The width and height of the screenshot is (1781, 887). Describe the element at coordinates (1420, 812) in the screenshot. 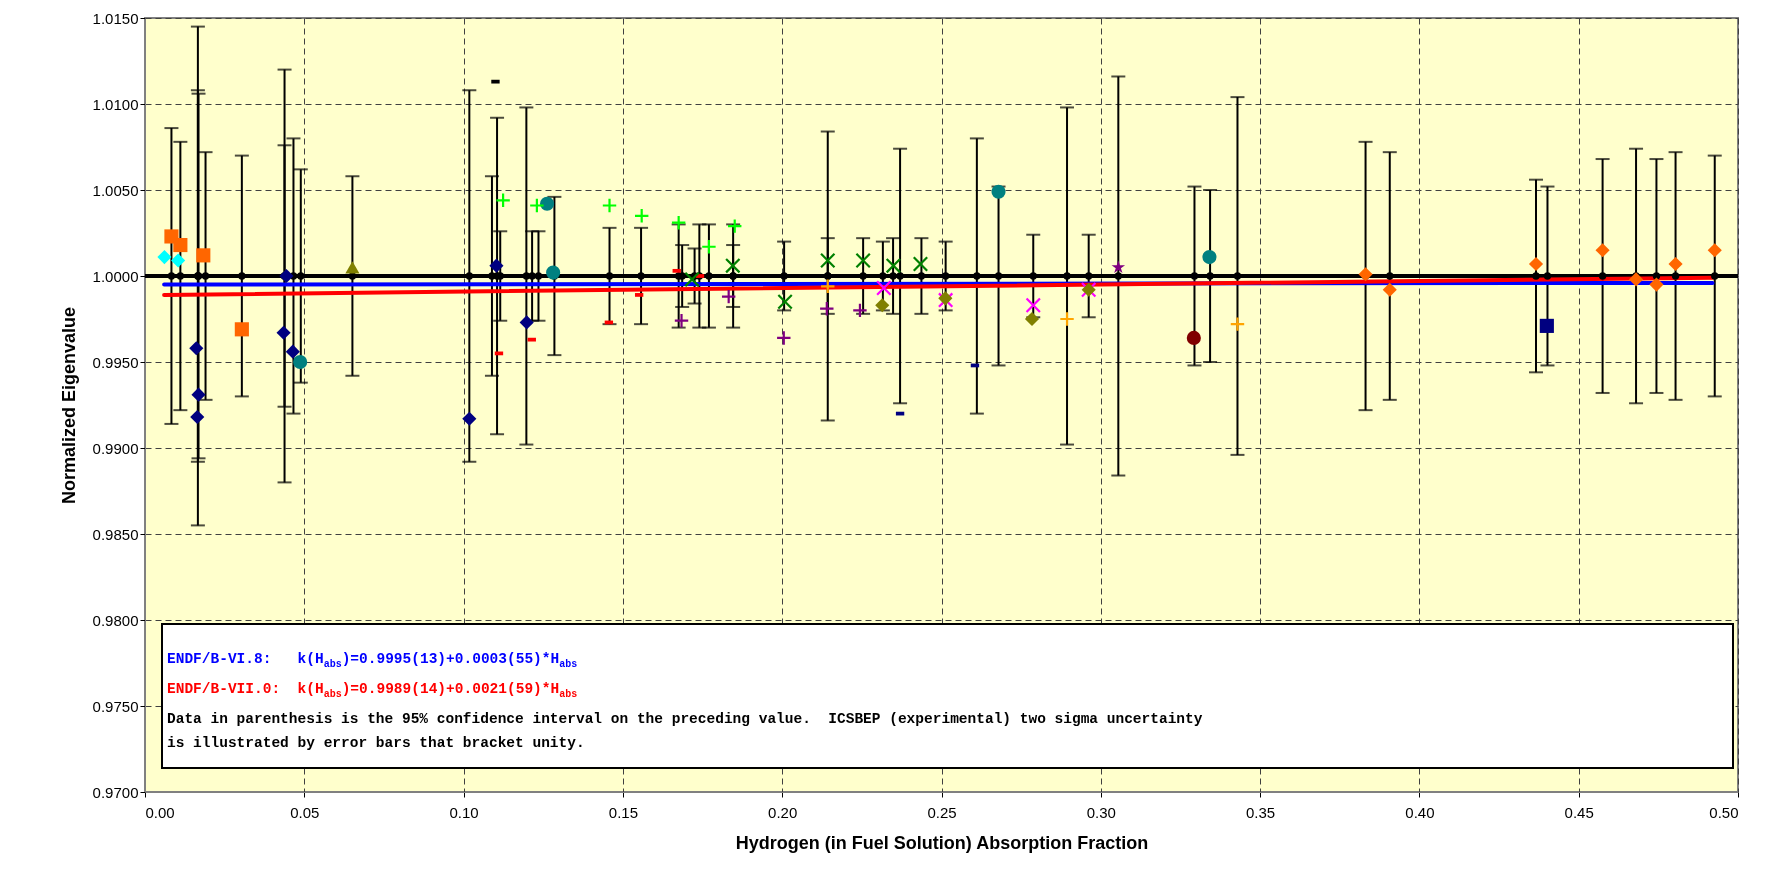

I see `x-tick-label: 0.40` at that location.